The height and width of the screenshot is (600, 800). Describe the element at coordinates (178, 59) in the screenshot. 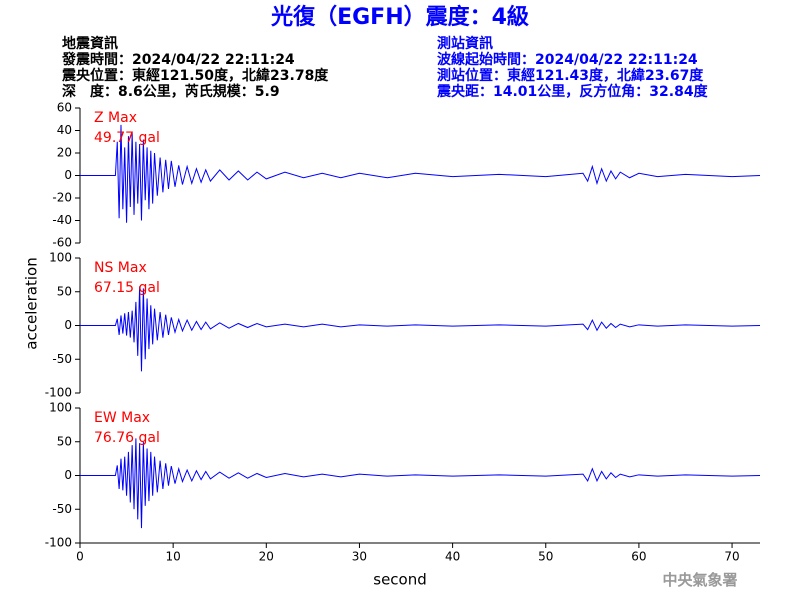

I see `event-line: 發震時間：2024/04/22 22:11:24` at that location.